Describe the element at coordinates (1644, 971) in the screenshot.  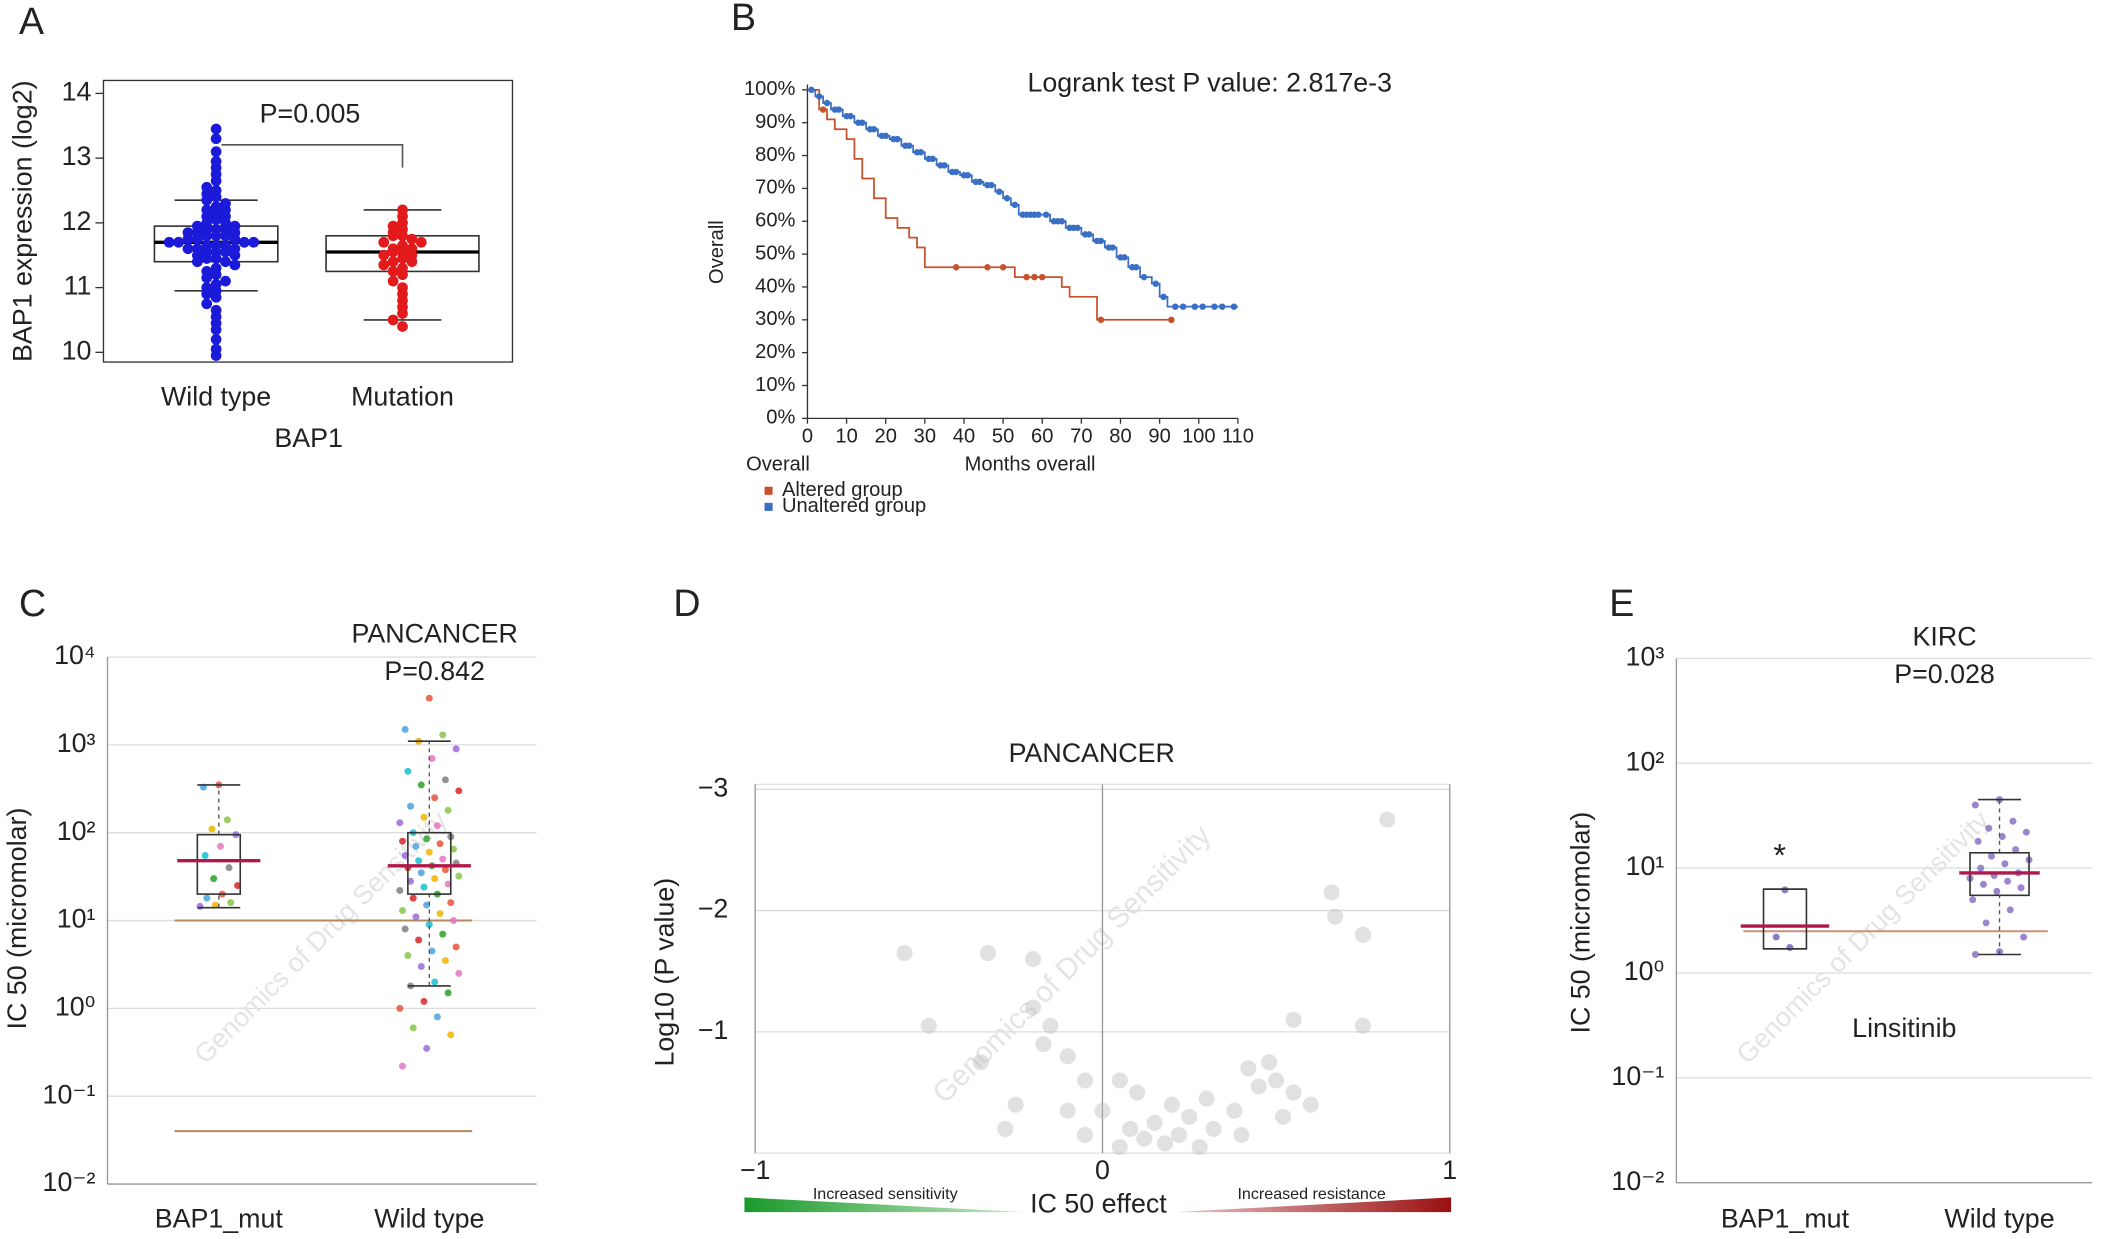
I see `y-tick-label: 10⁰` at that location.